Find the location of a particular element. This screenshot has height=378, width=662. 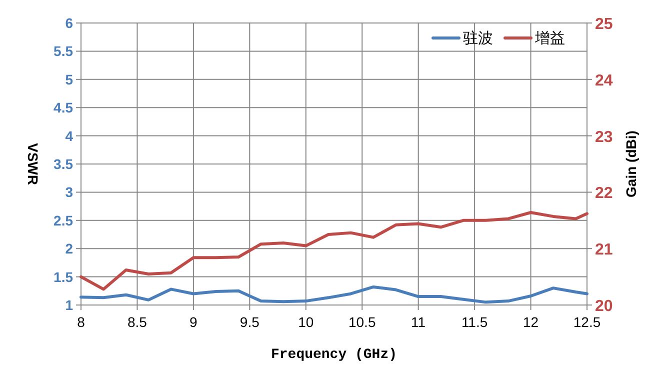

y-tick-label: 1.5 is located at coordinates (64, 276).